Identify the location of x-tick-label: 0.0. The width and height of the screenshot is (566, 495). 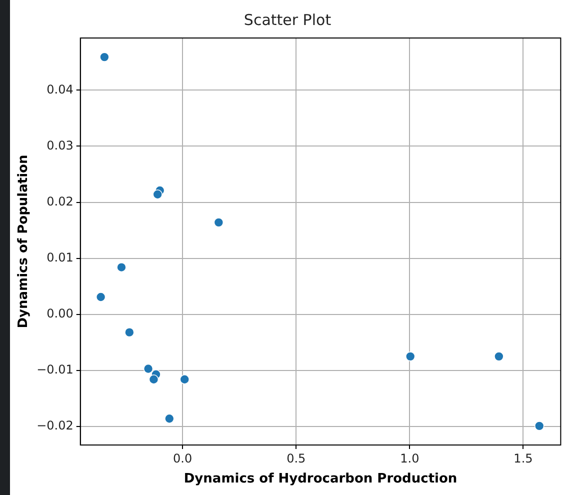
(182, 458).